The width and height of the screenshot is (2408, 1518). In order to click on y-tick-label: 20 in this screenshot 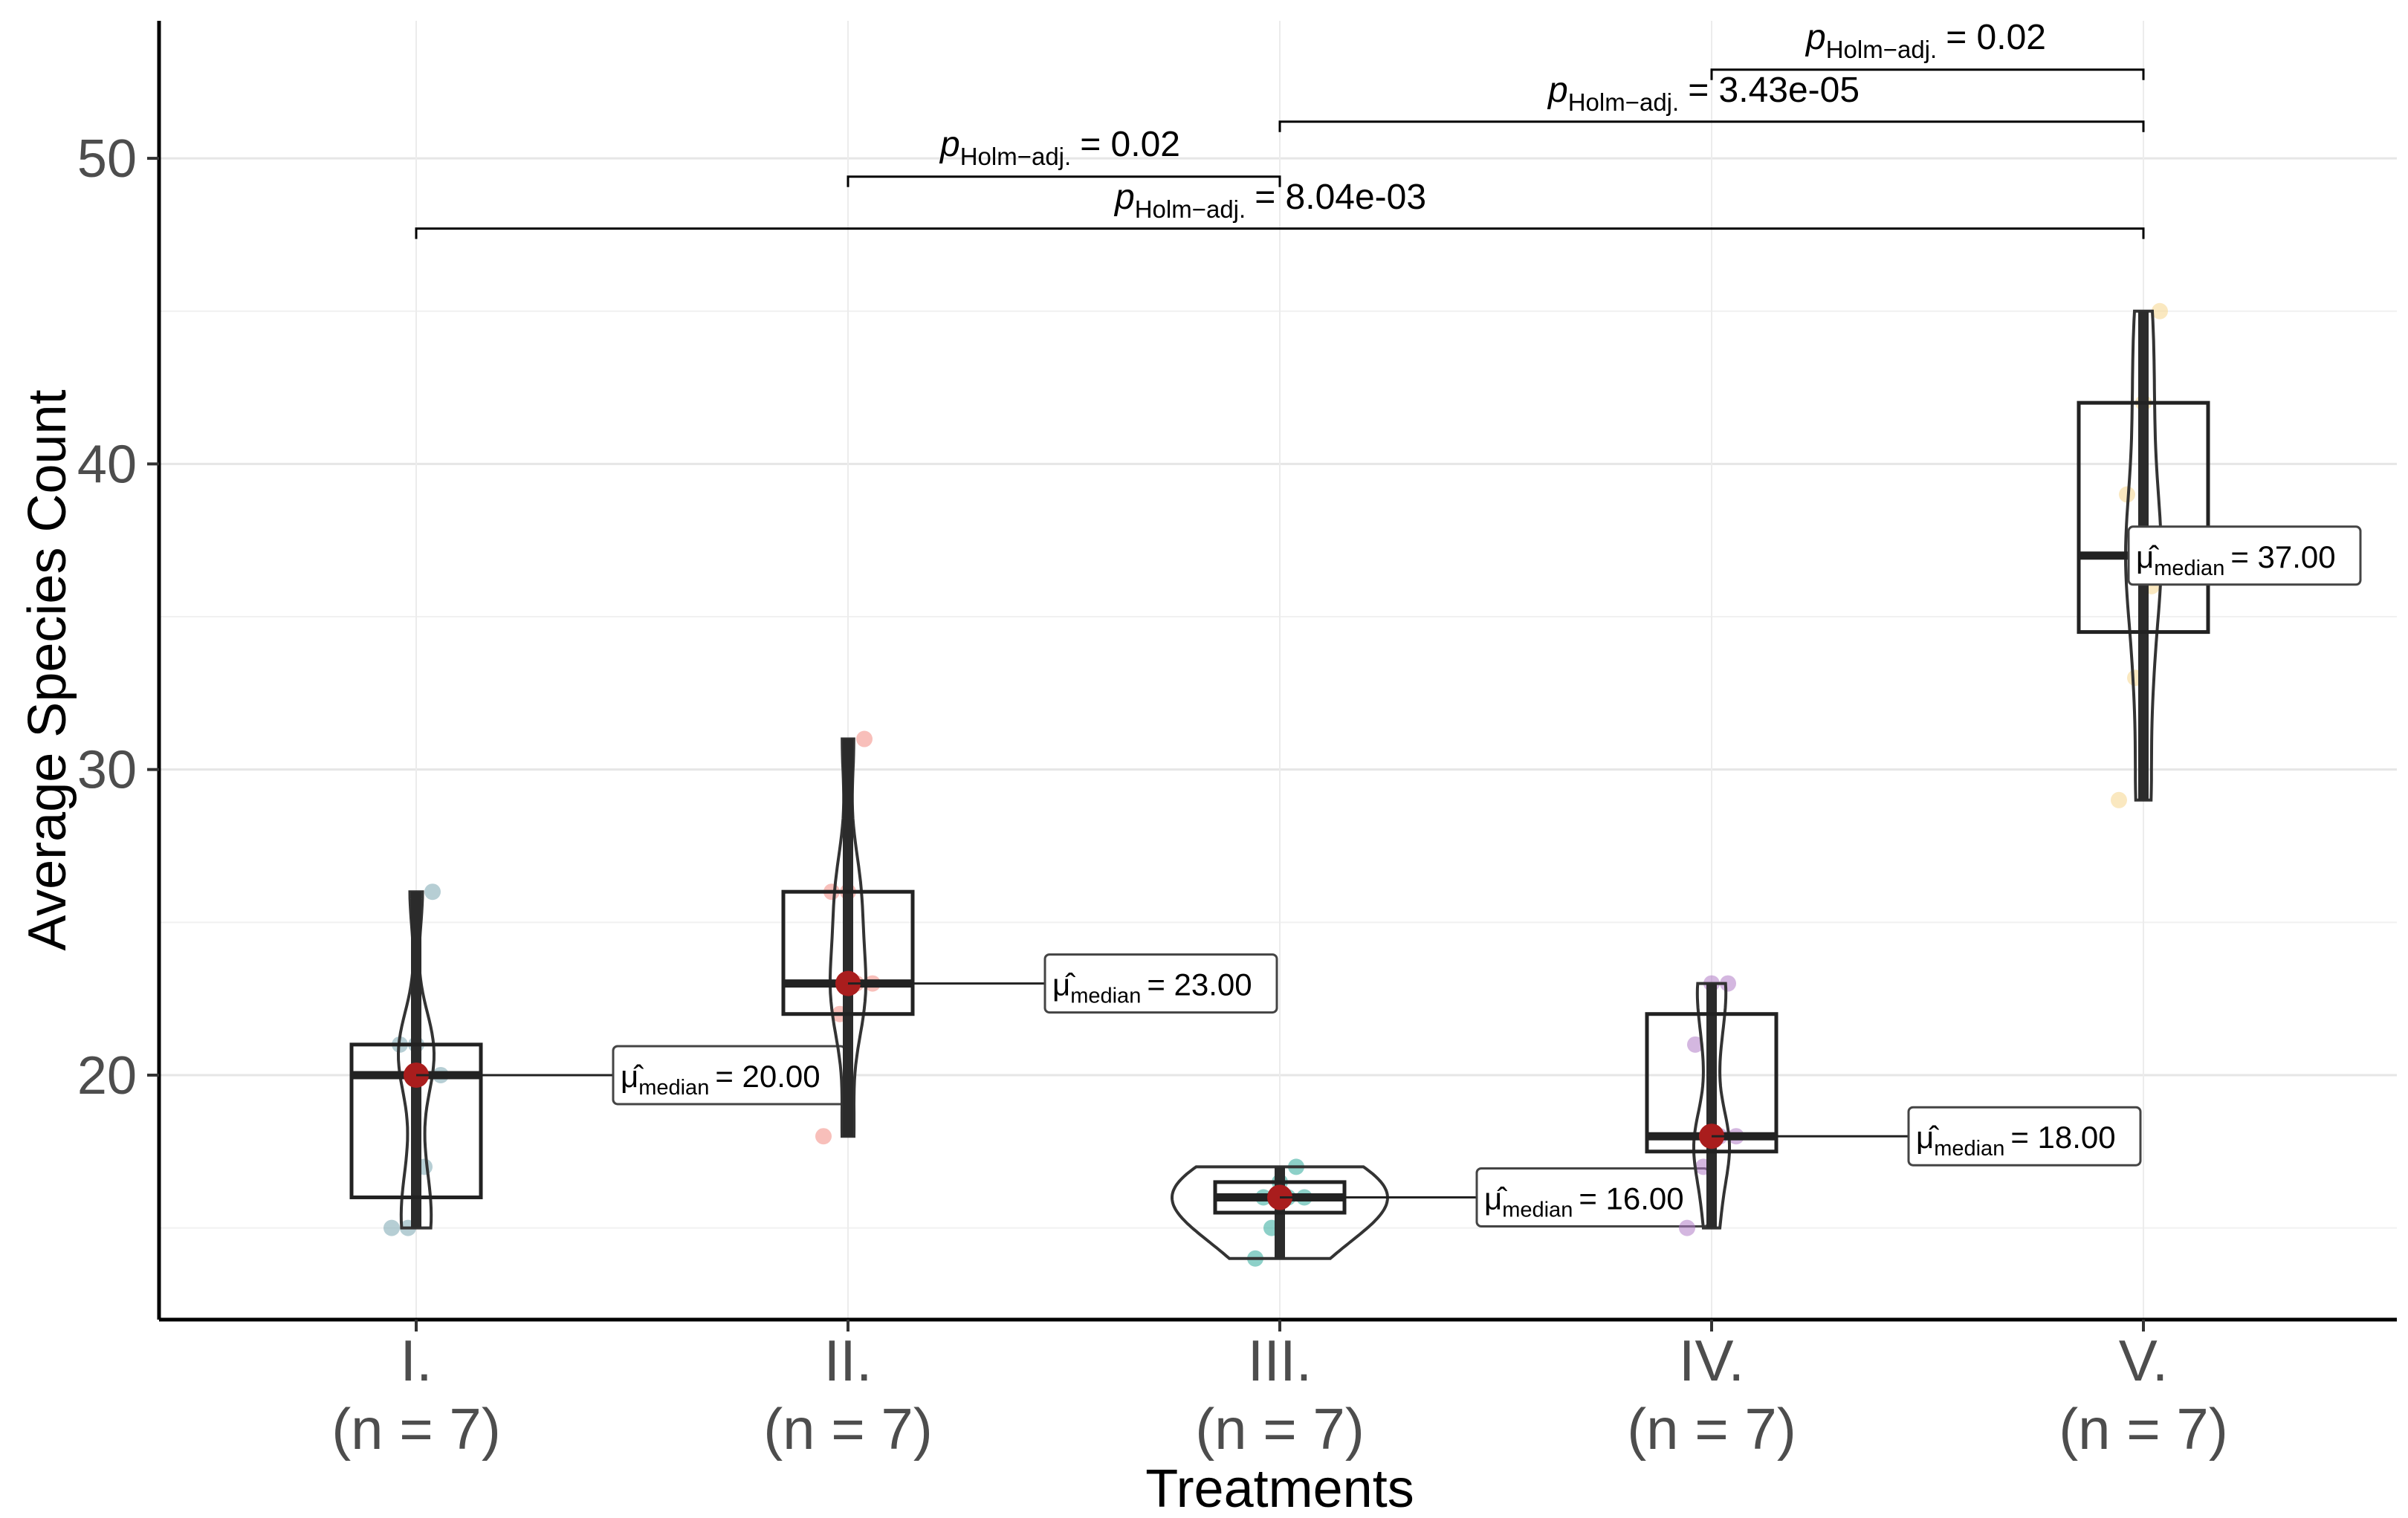, I will do `click(107, 1076)`.